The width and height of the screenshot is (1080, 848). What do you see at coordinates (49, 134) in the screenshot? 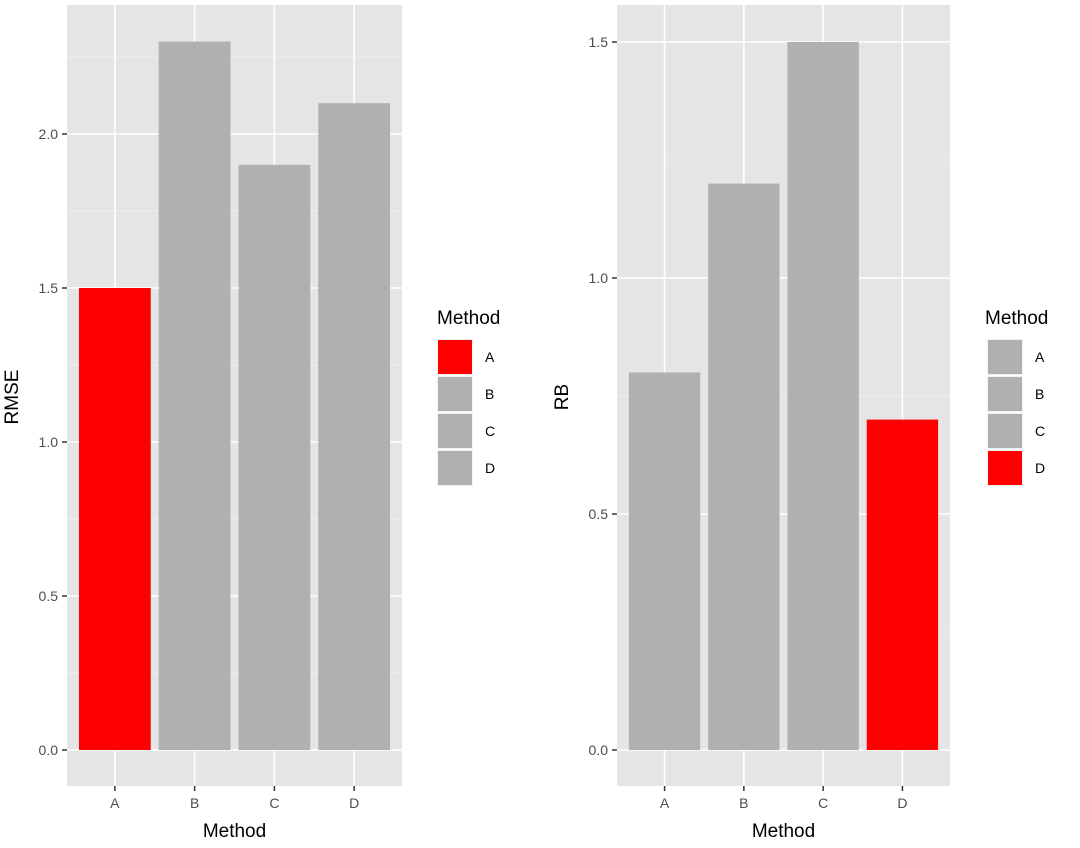
I see `y-tick-label: 2.0` at bounding box center [49, 134].